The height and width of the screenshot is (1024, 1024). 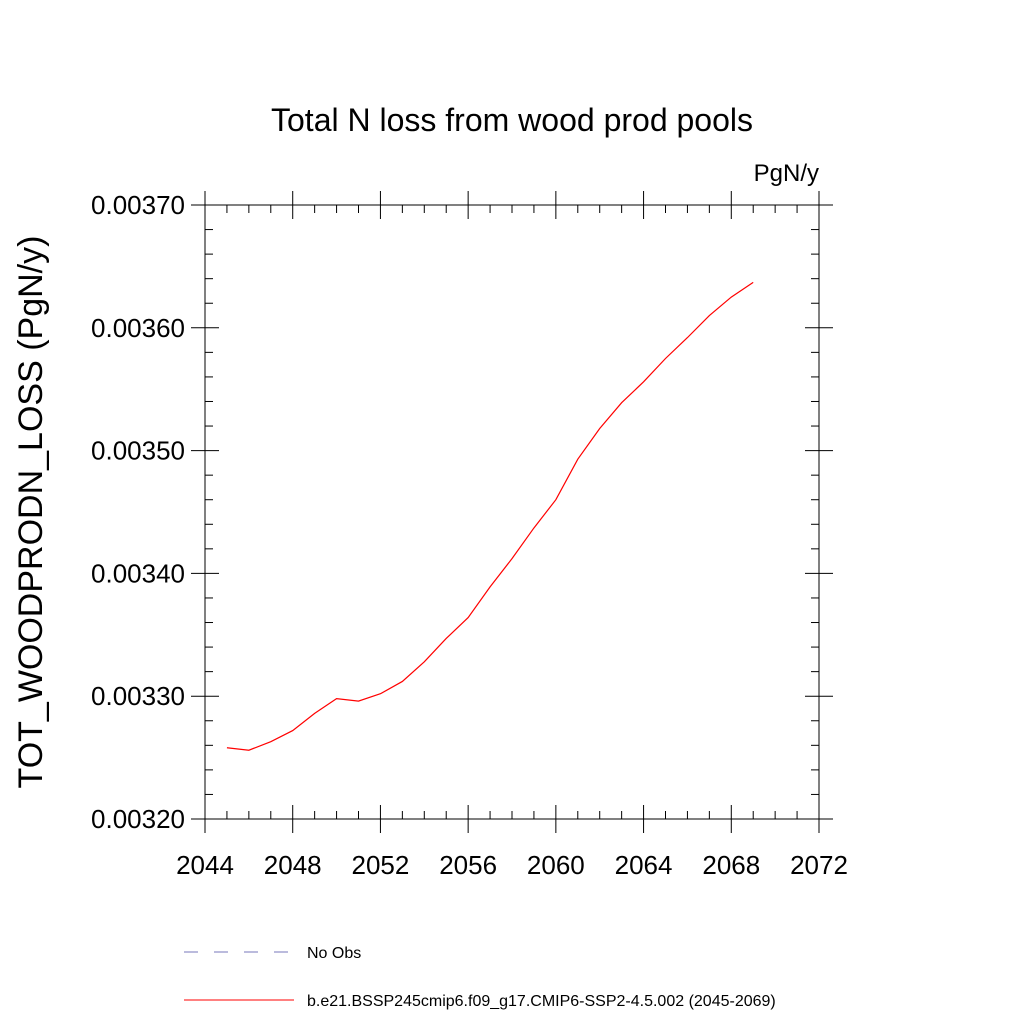 I want to click on x-tick-label: 2044, so click(x=205, y=865).